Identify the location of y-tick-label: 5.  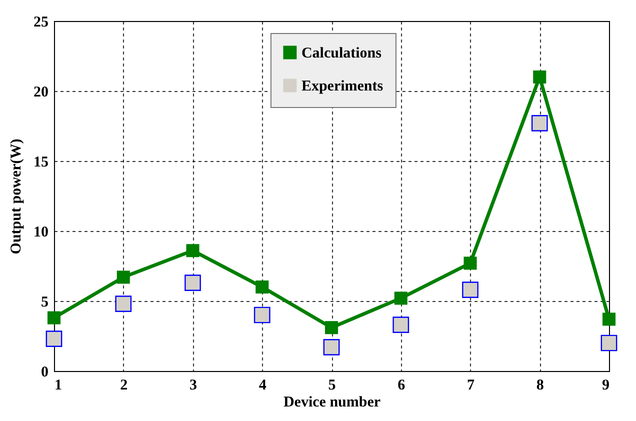
(44, 302).